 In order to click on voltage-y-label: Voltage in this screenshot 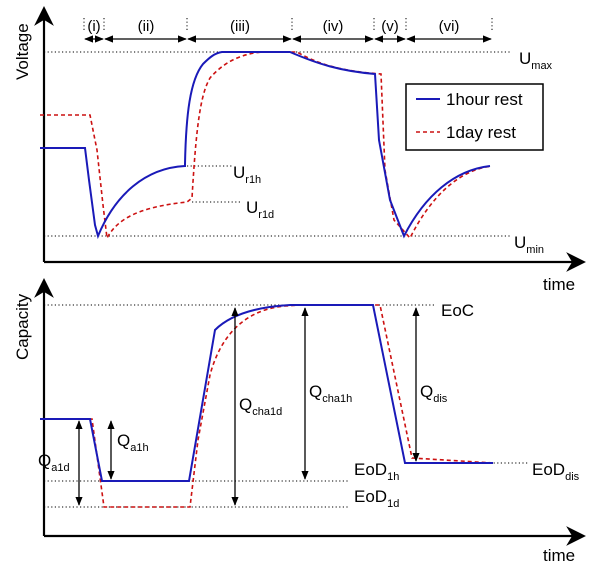, I will do `click(22, 51)`.